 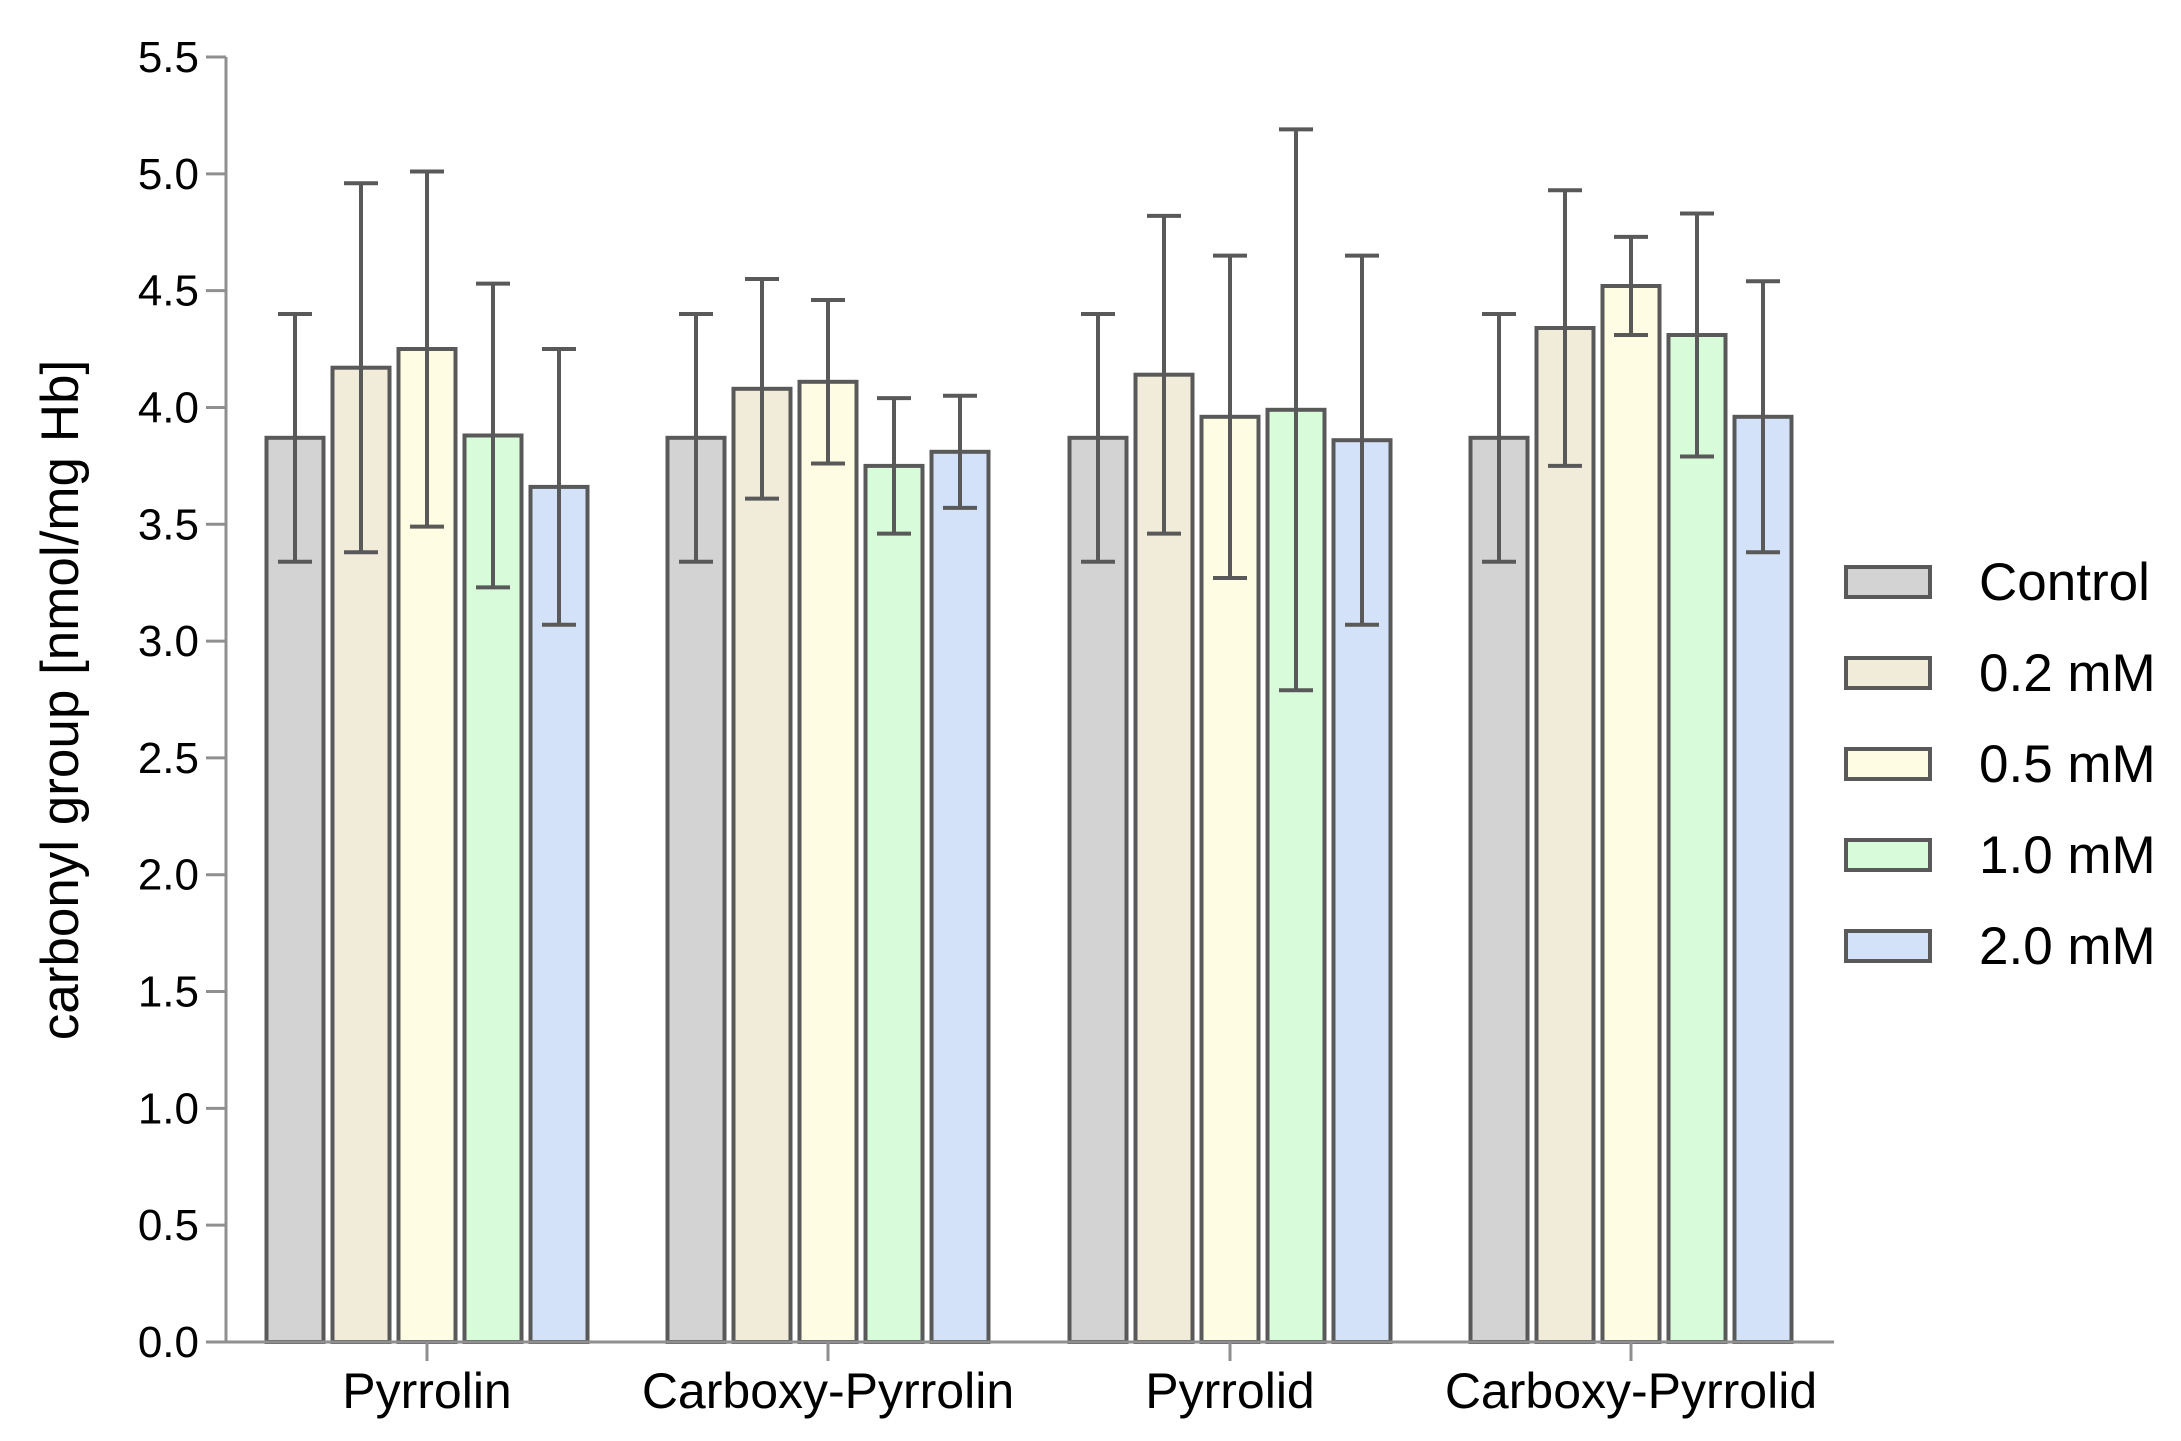 I want to click on legend-label: 2.0 mM, so click(x=2067, y=946).